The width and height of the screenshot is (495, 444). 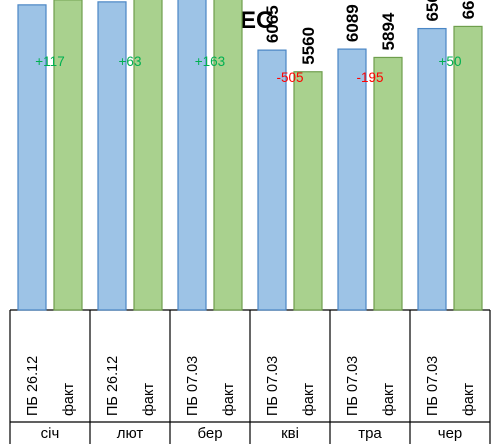 What do you see at coordinates (228, 155) in the screenshot?
I see `bar-факт-бер` at bounding box center [228, 155].